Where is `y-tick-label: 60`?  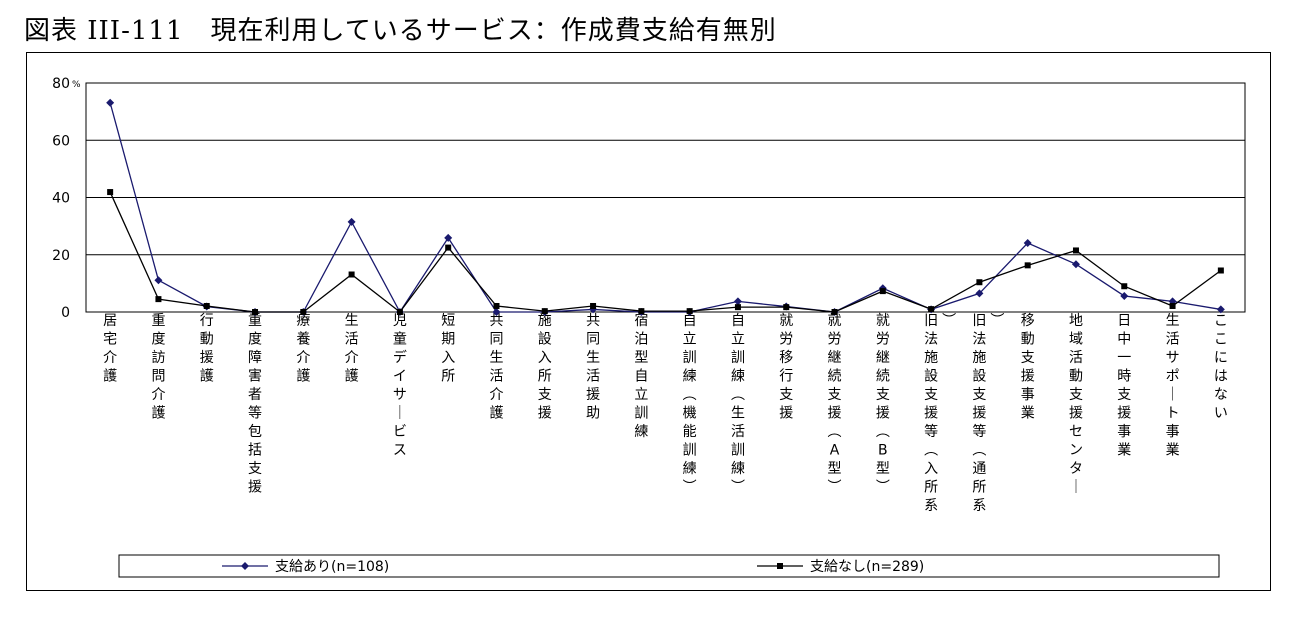 y-tick-label: 60 is located at coordinates (61, 141).